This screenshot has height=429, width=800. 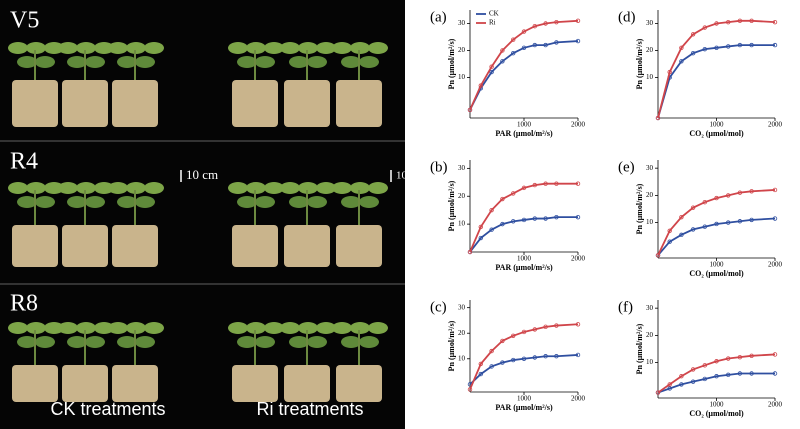 I want to click on panel-label: (f), so click(x=625, y=307).